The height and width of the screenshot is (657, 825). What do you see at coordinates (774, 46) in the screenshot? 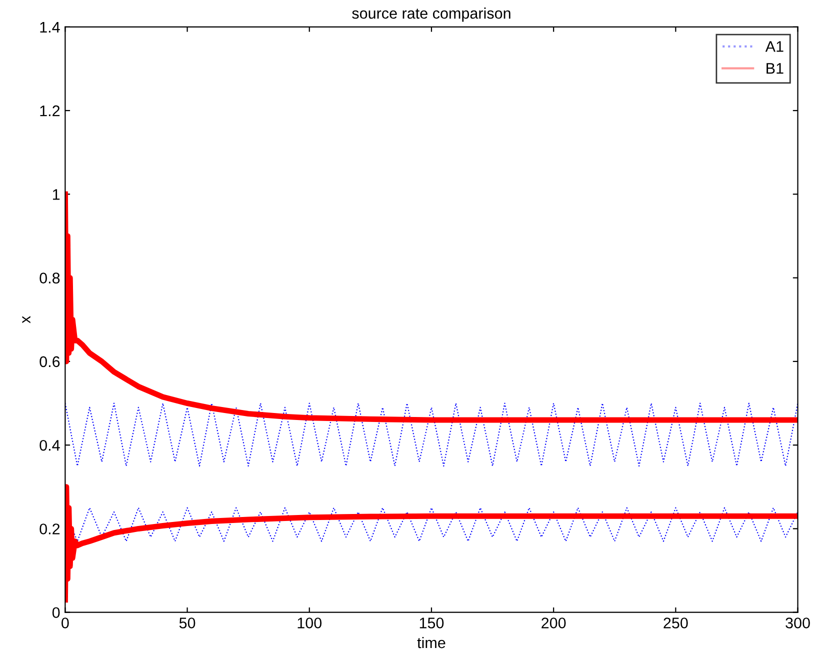
I see `legend-label: A1` at bounding box center [774, 46].